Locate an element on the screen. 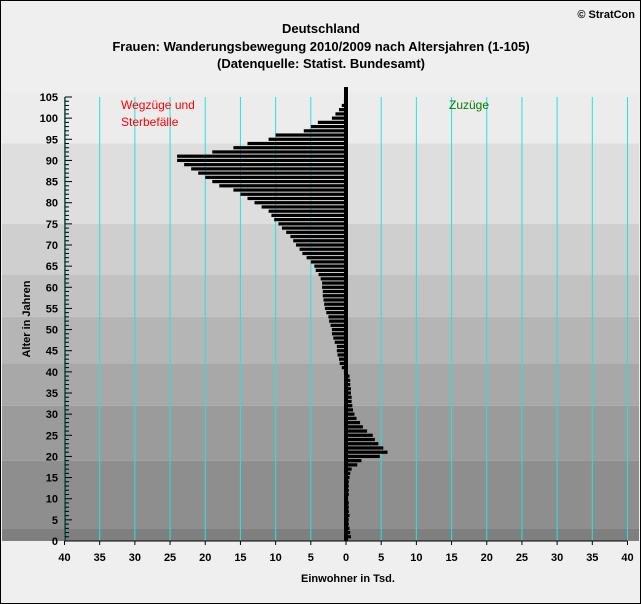 The height and width of the screenshot is (604, 641). title-line-3: (Datenquelle: Statist. Bundesamt) is located at coordinates (321, 63).